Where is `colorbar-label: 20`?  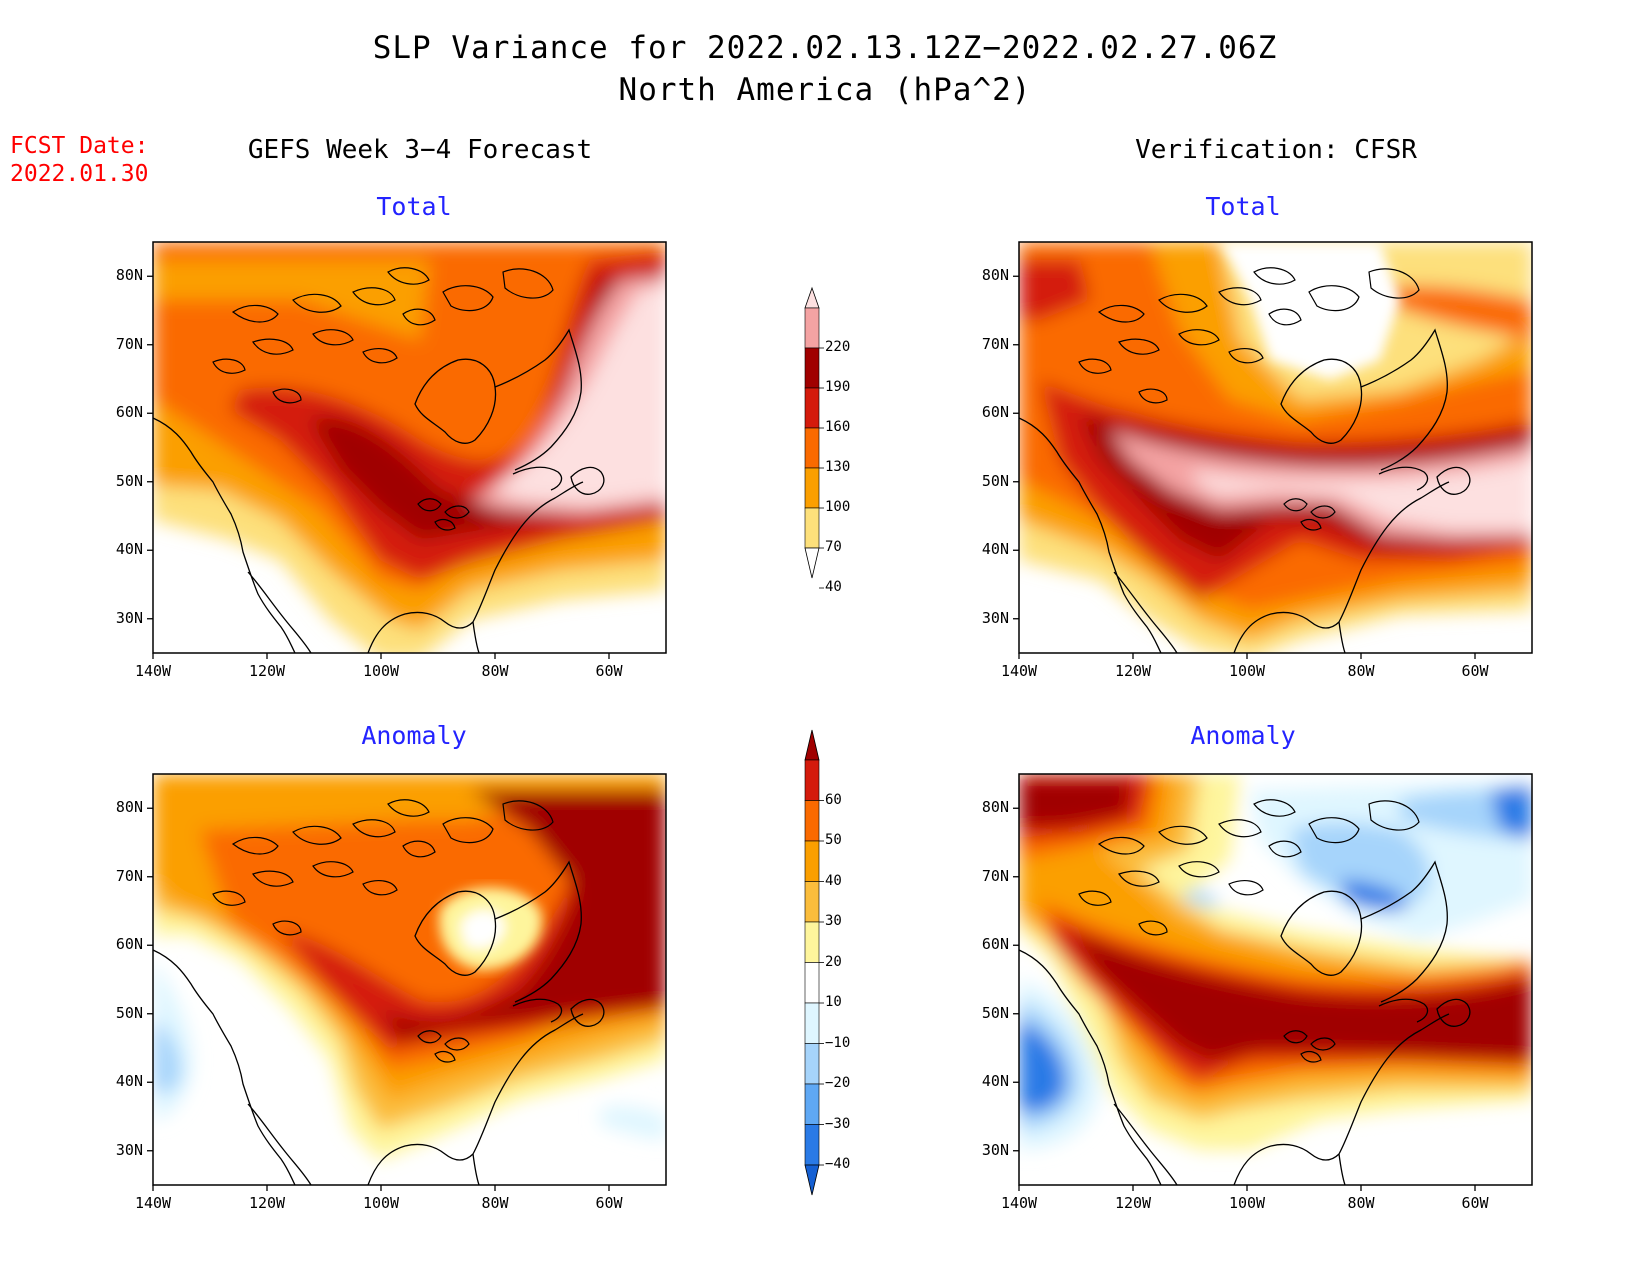 colorbar-label: 20 is located at coordinates (833, 961).